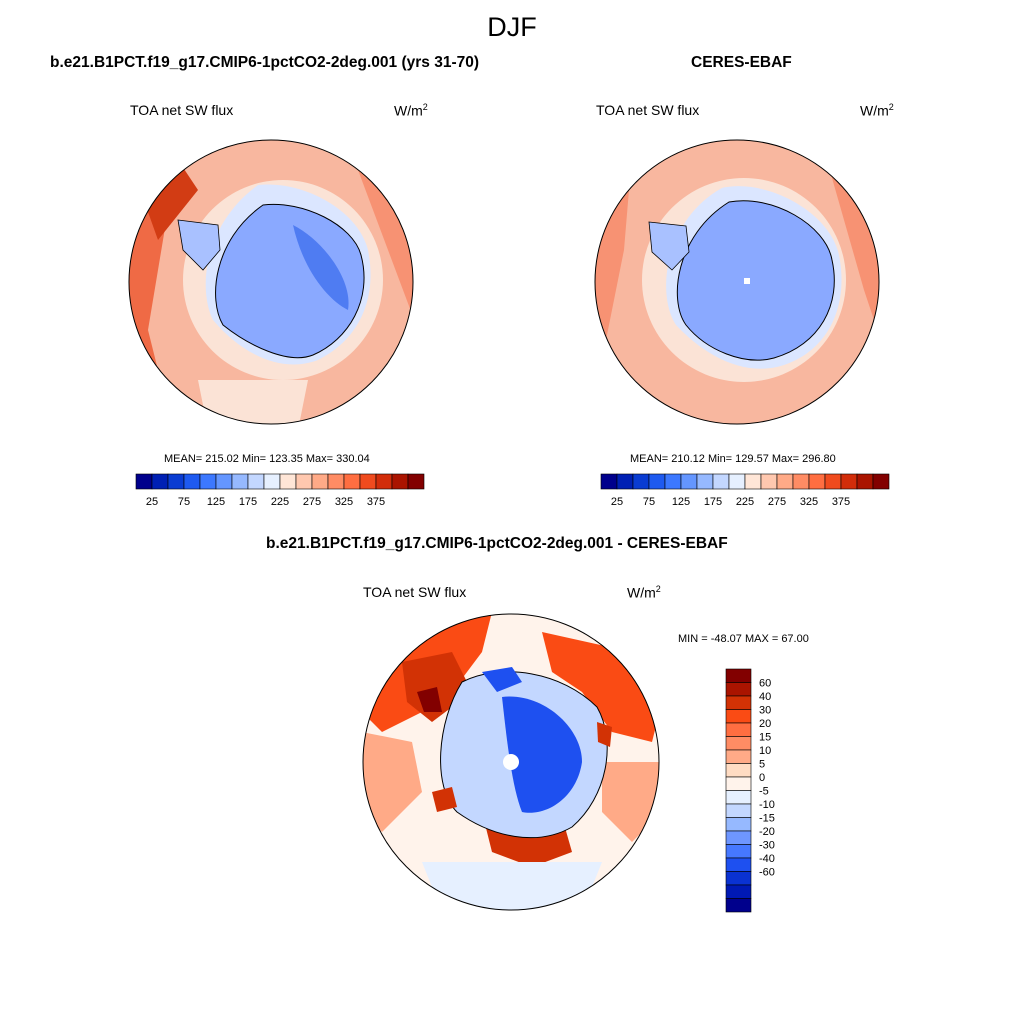  What do you see at coordinates (344, 502) in the screenshot?
I see `panel-1-colorbar-tick-label: 325` at bounding box center [344, 502].